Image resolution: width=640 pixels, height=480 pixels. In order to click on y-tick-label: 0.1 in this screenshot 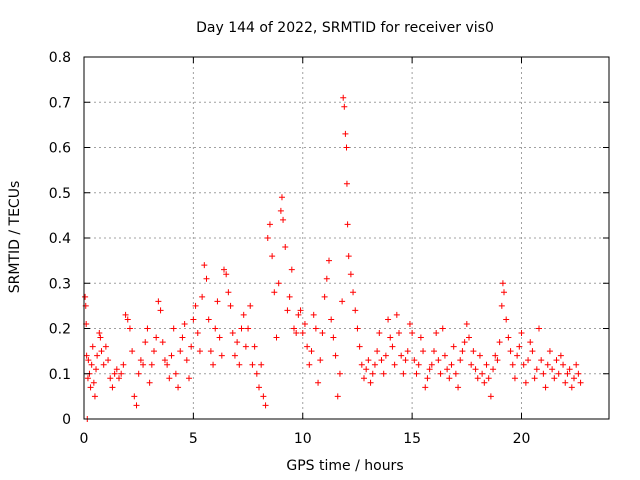, I will do `click(60, 375)`.